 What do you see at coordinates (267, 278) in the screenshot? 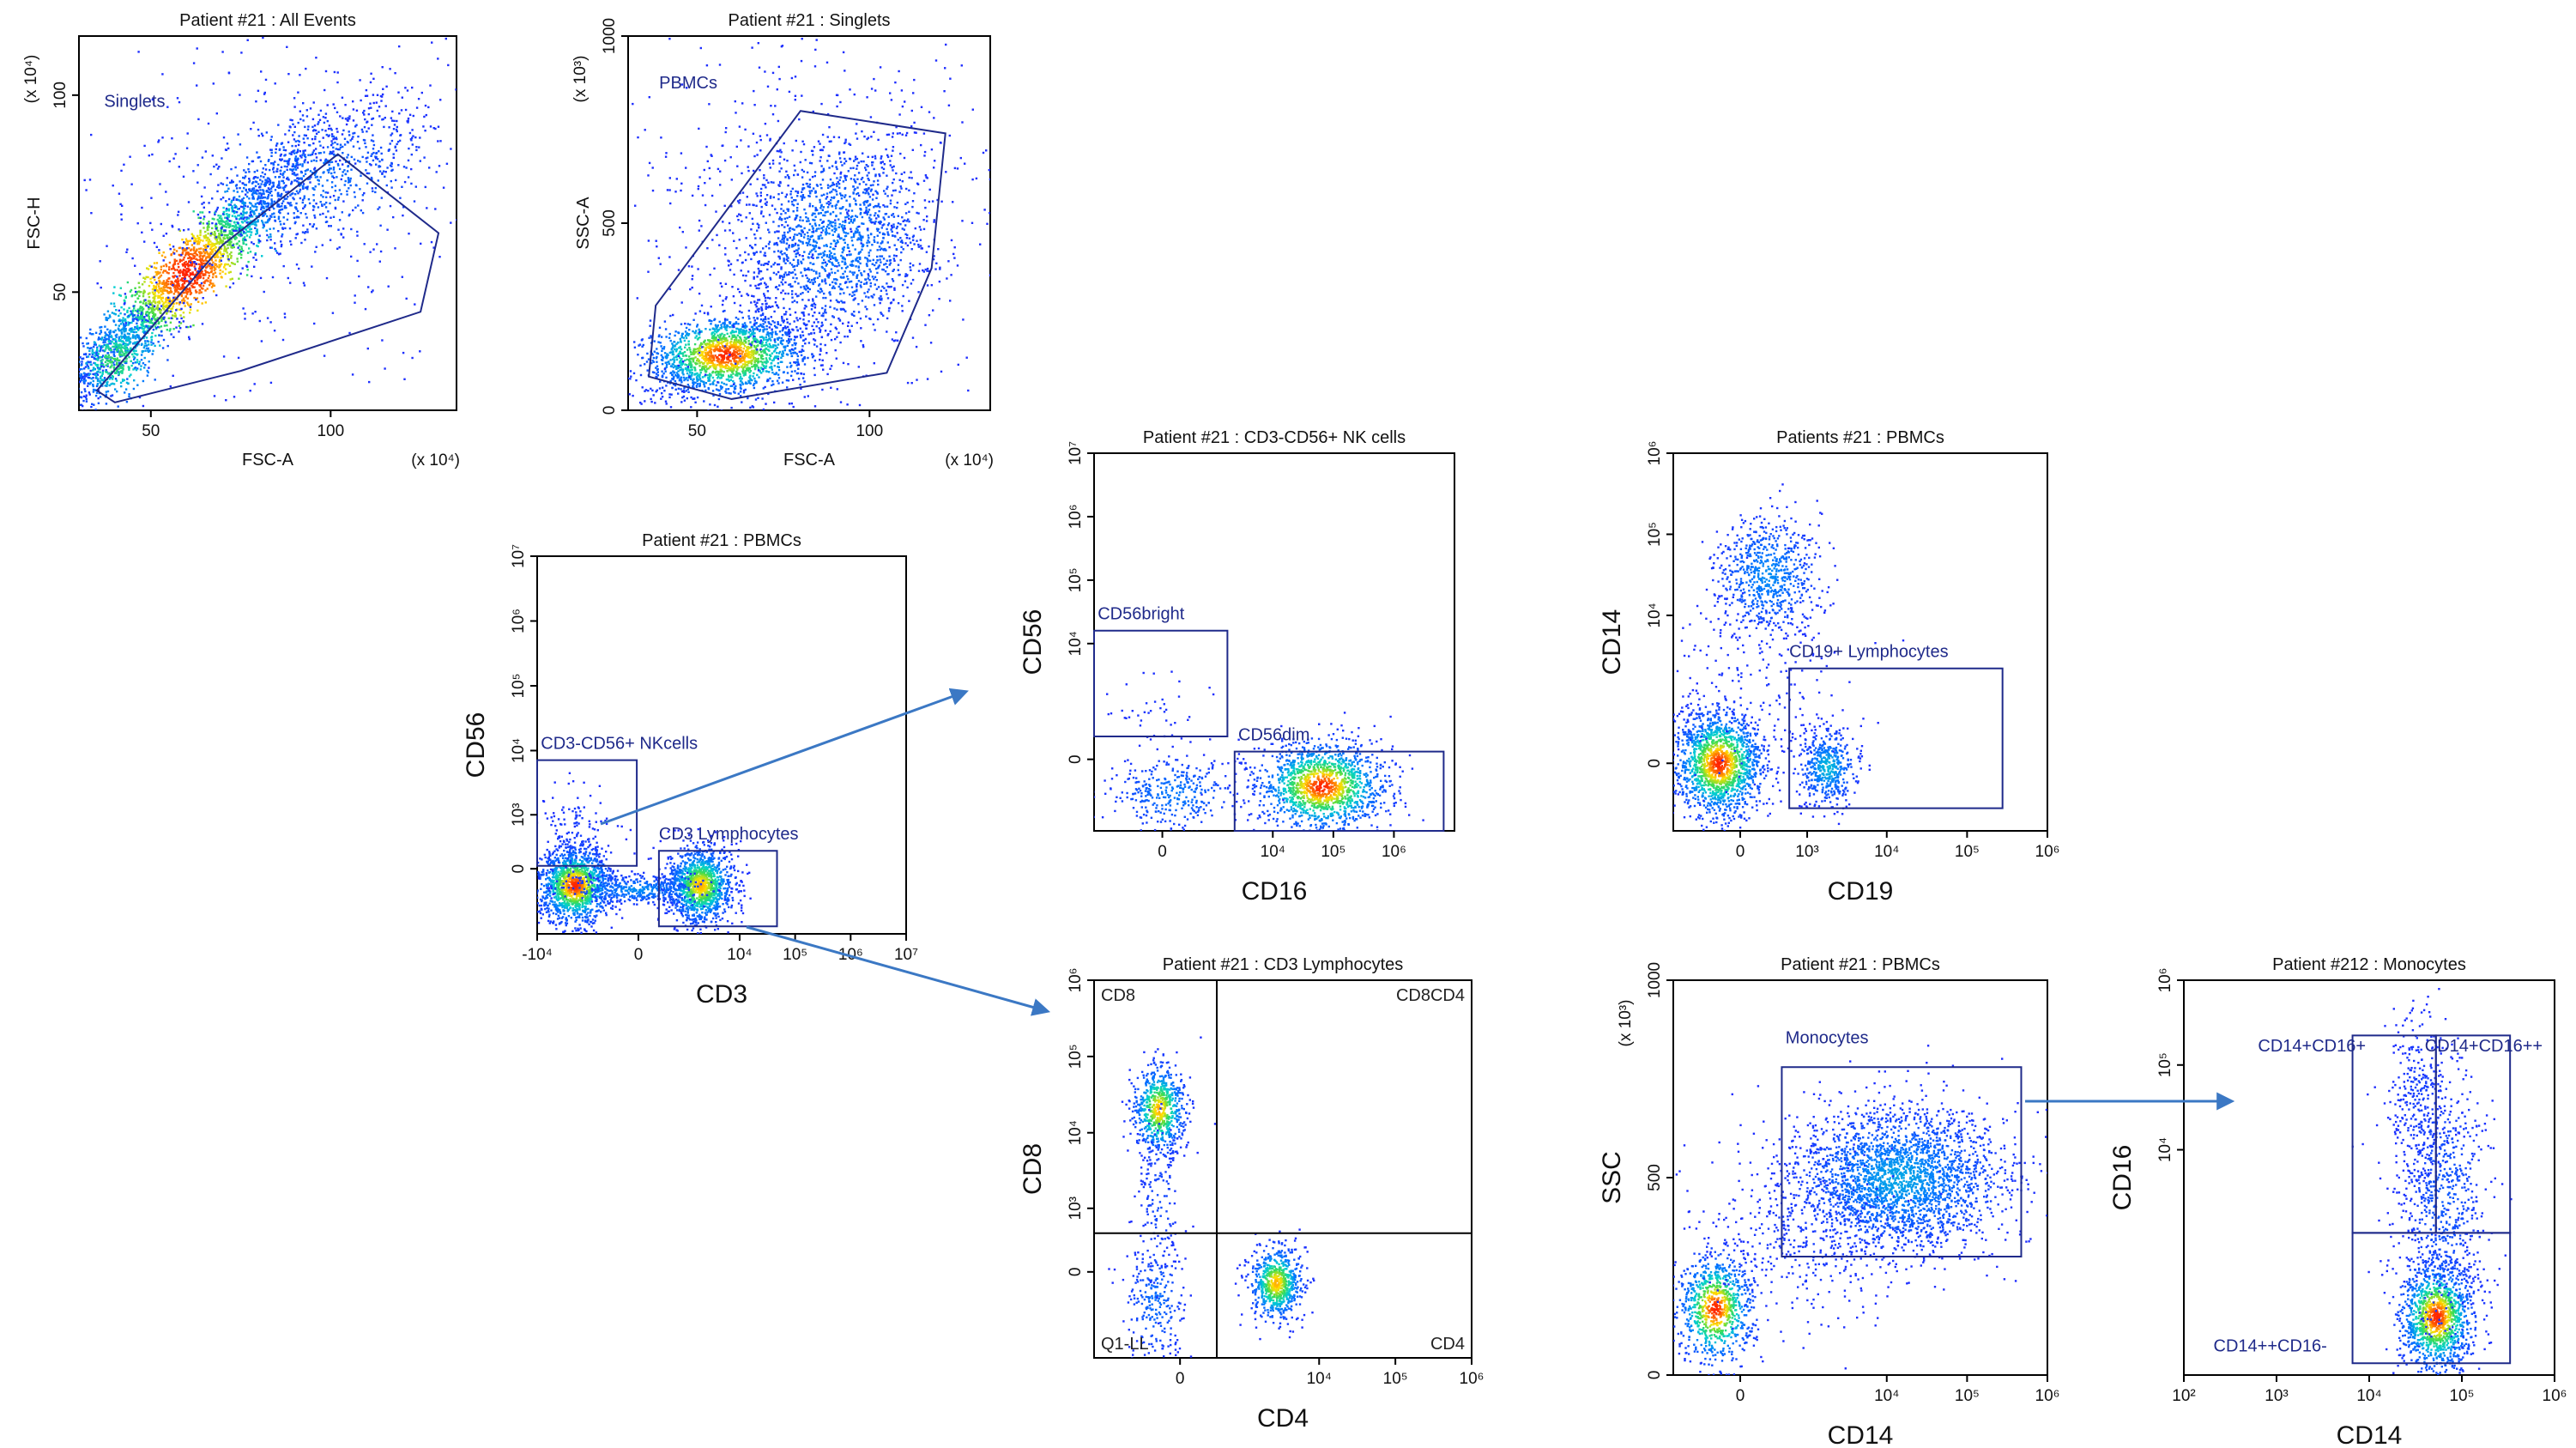
I see `gate-singlets` at bounding box center [267, 278].